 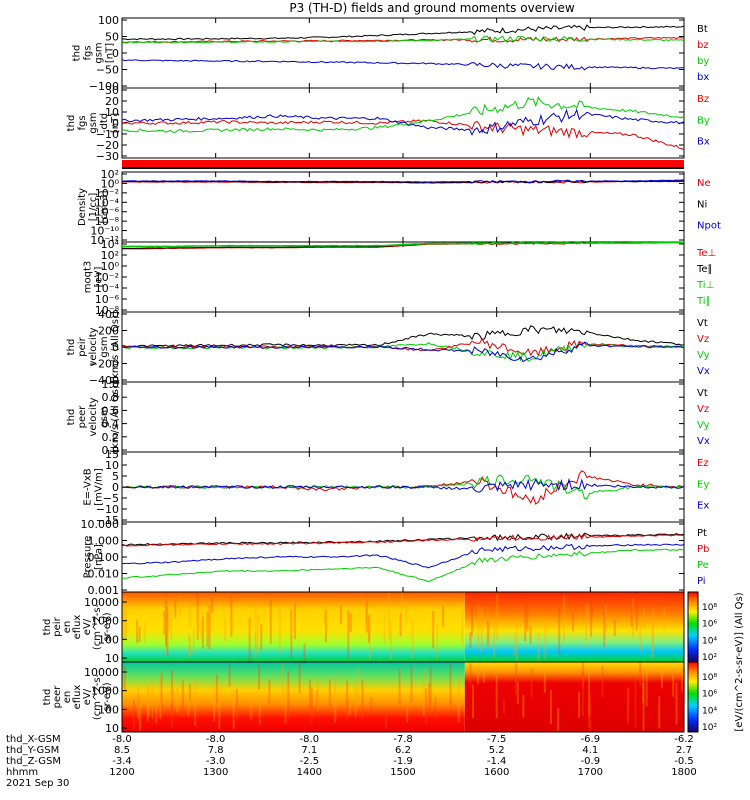 I want to click on colorbar-tick: 10⁶, so click(x=709, y=625).